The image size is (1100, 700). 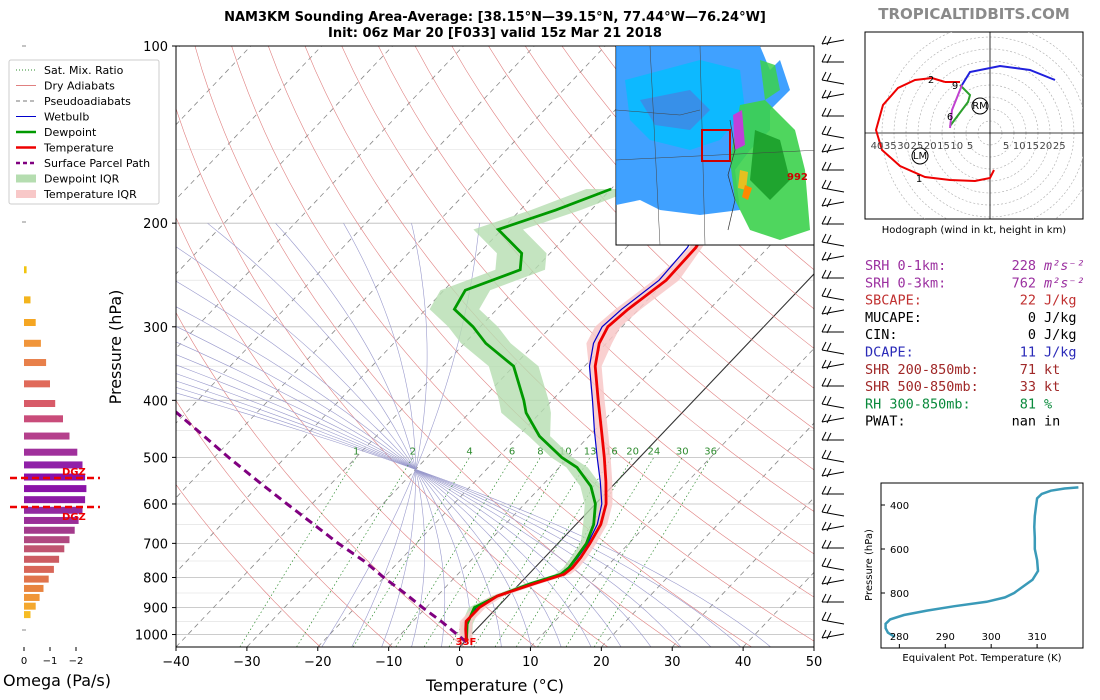 What do you see at coordinates (57, 680) in the screenshot?
I see `omega-x-axis-label: Omega (Pa/s)` at bounding box center [57, 680].